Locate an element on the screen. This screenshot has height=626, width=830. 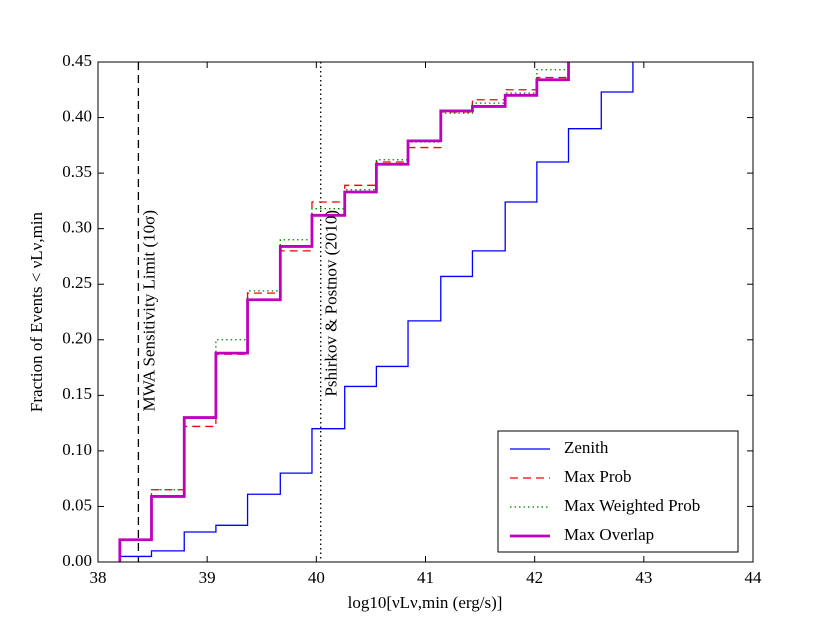
legend-box is located at coordinates (618, 491).